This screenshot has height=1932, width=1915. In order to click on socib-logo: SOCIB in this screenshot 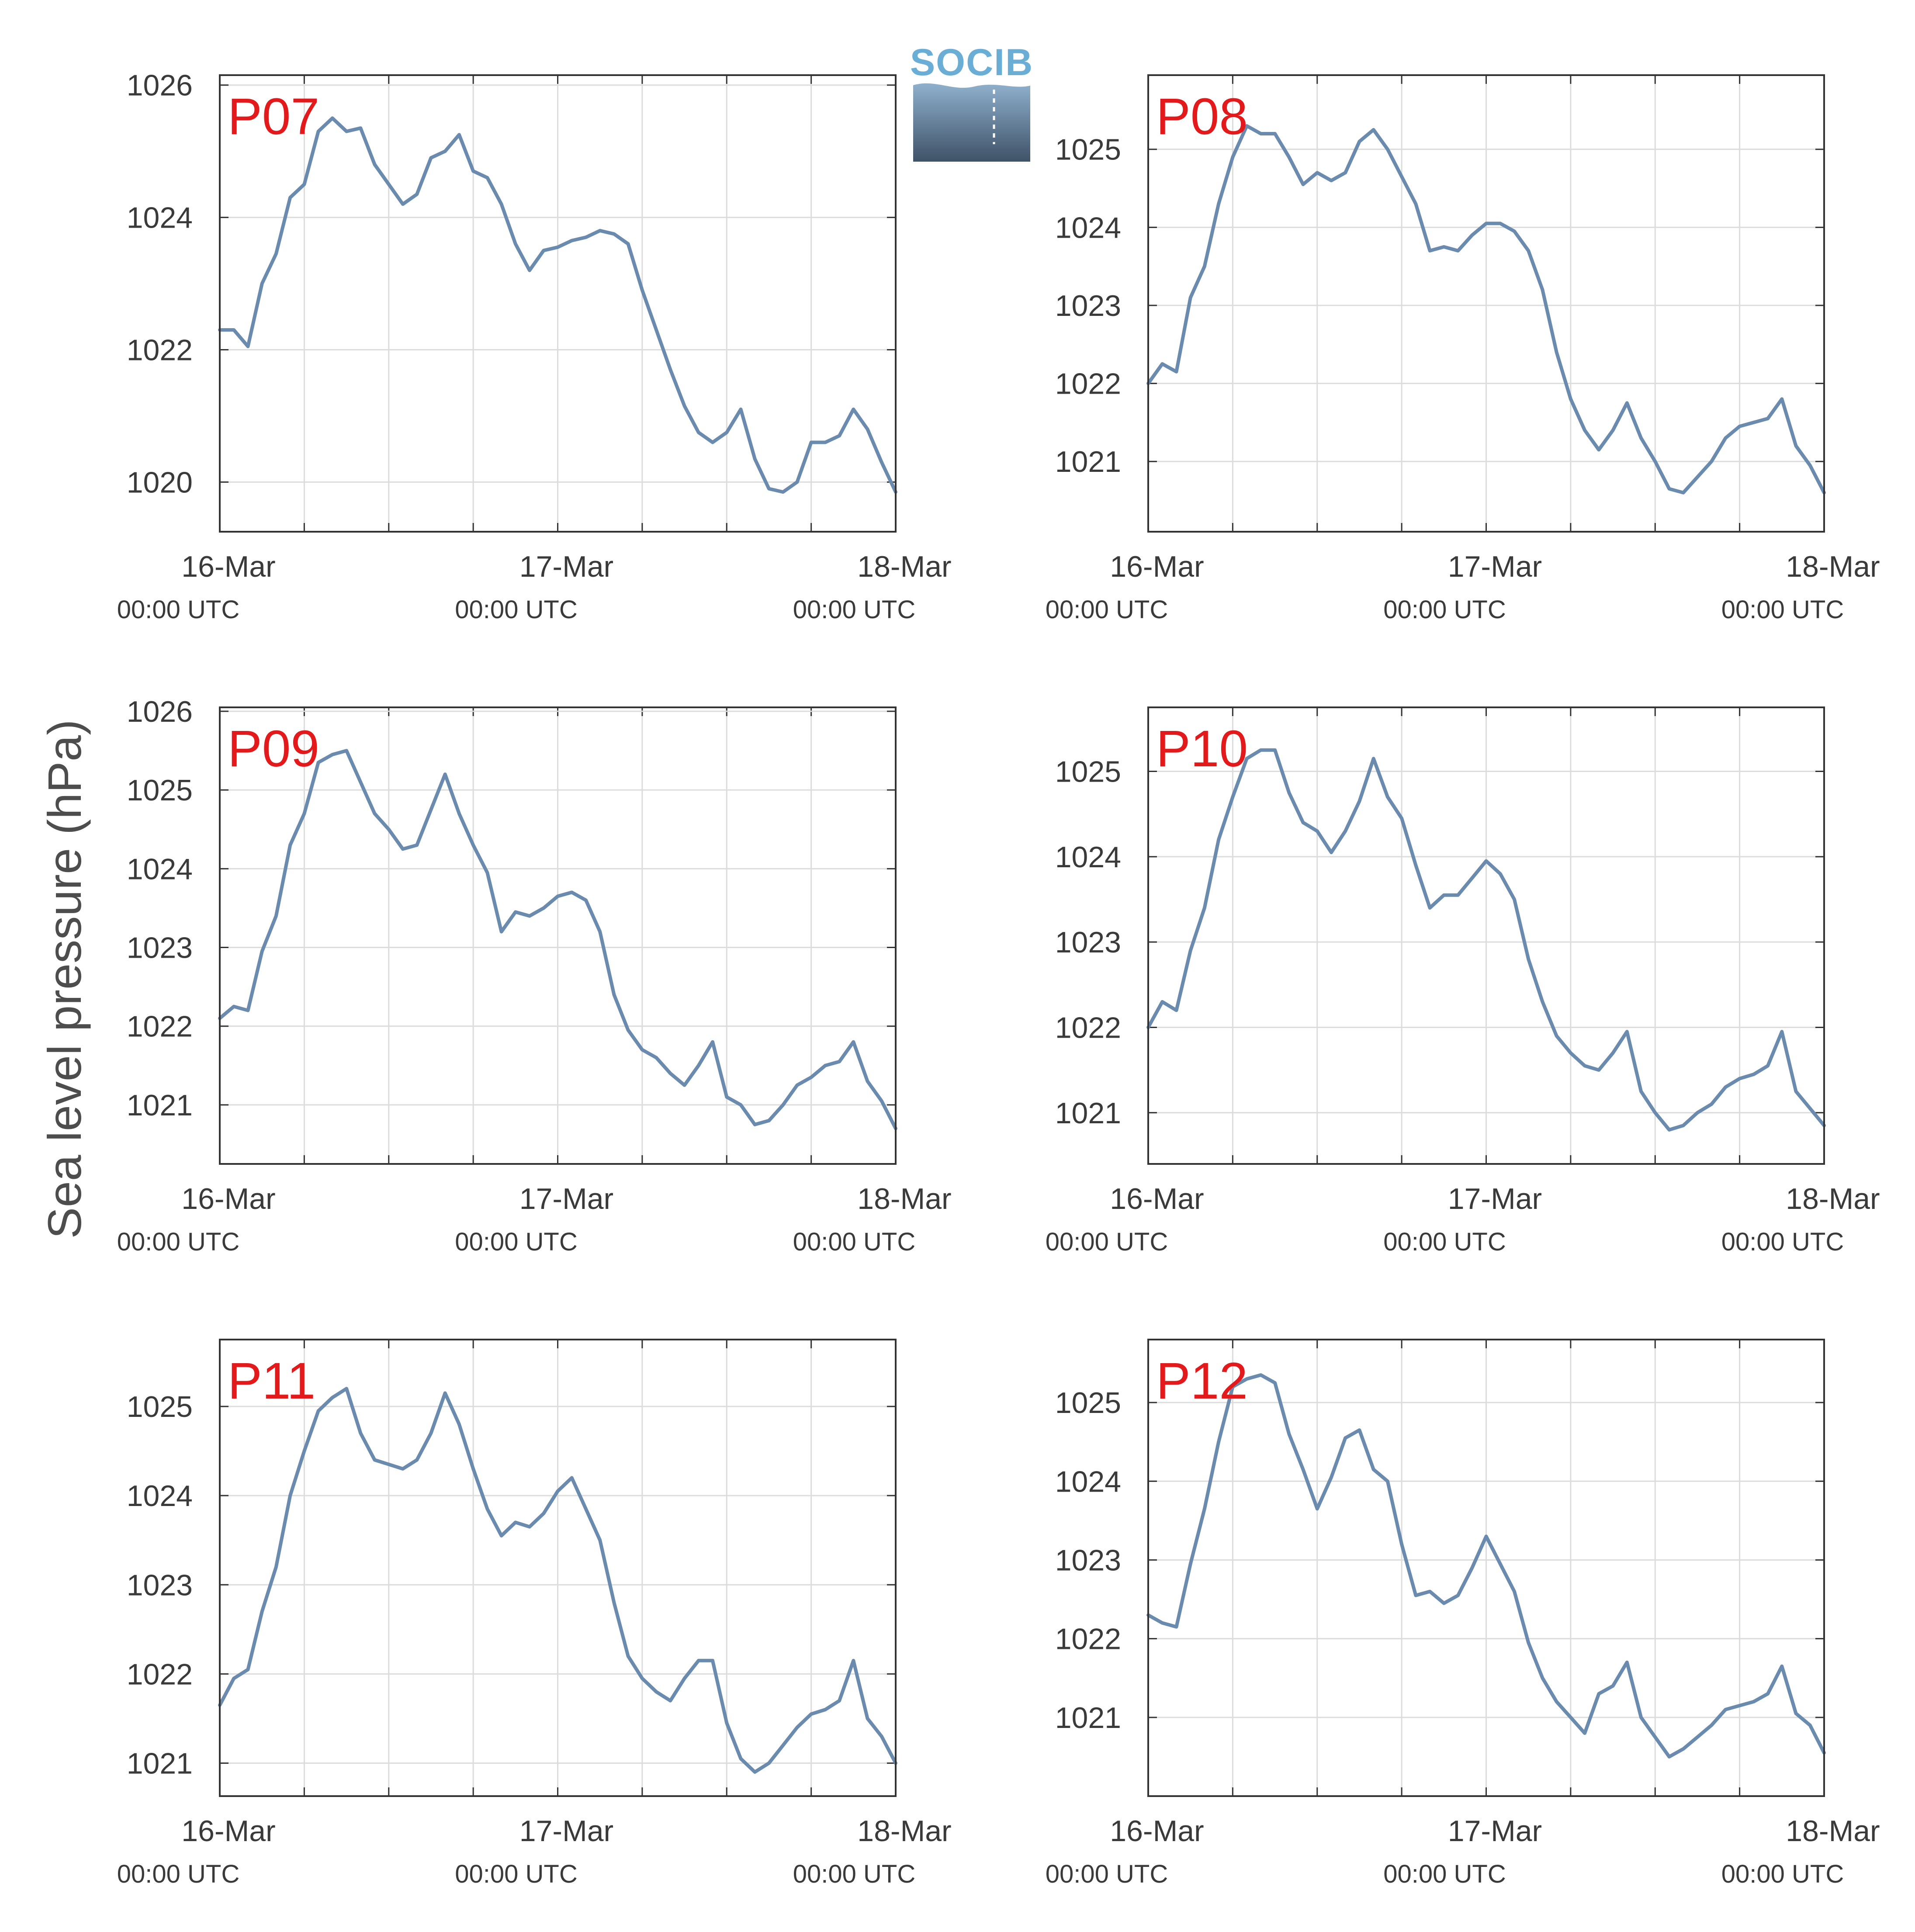, I will do `click(971, 102)`.